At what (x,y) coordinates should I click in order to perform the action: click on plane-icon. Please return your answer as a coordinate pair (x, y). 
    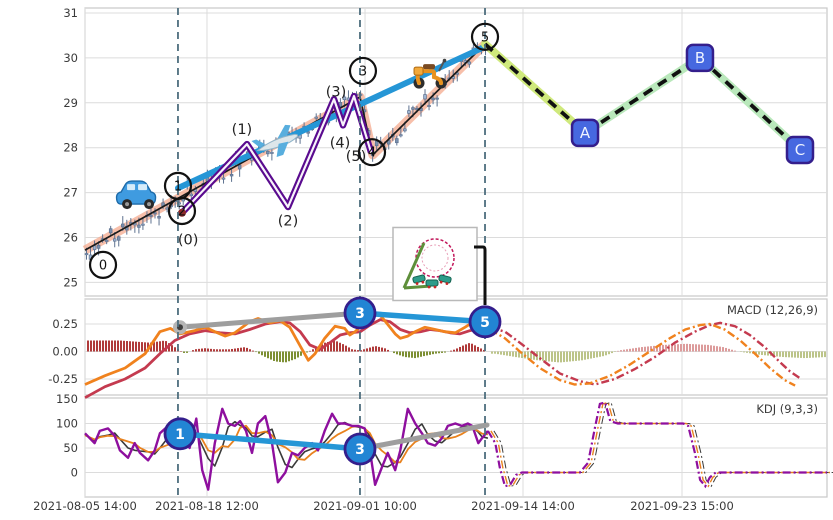
    Looking at the image, I should click on (275, 141).